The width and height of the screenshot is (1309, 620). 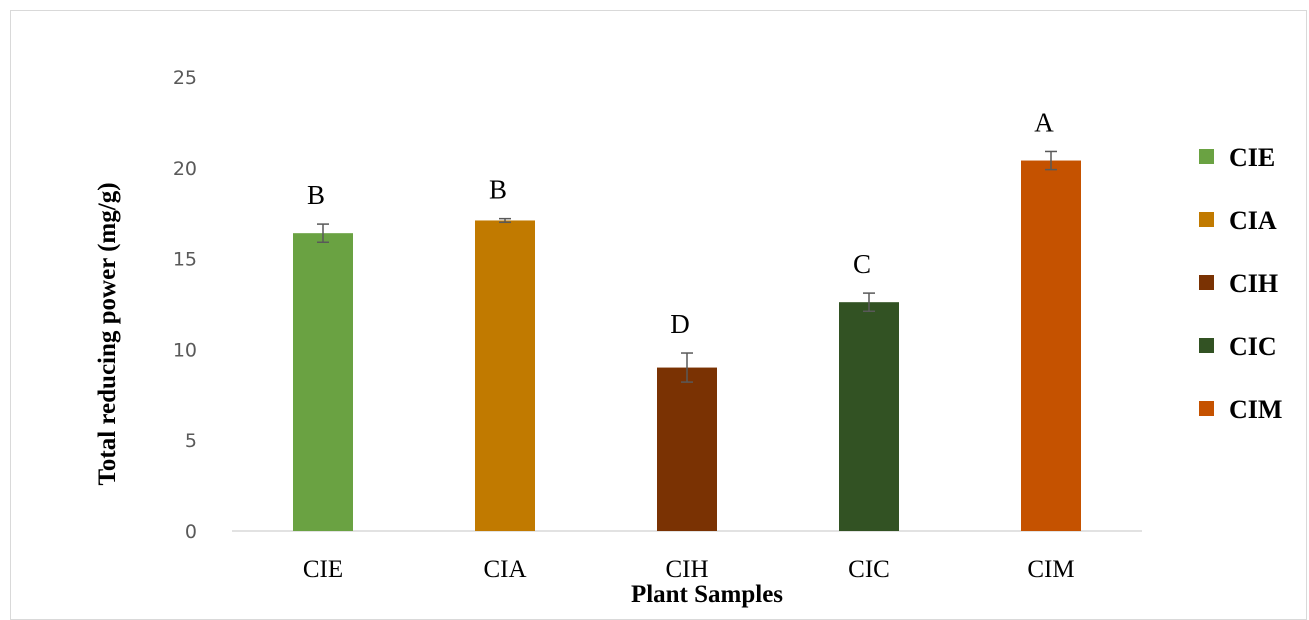 What do you see at coordinates (680, 324) in the screenshot?
I see `significance-label: D` at bounding box center [680, 324].